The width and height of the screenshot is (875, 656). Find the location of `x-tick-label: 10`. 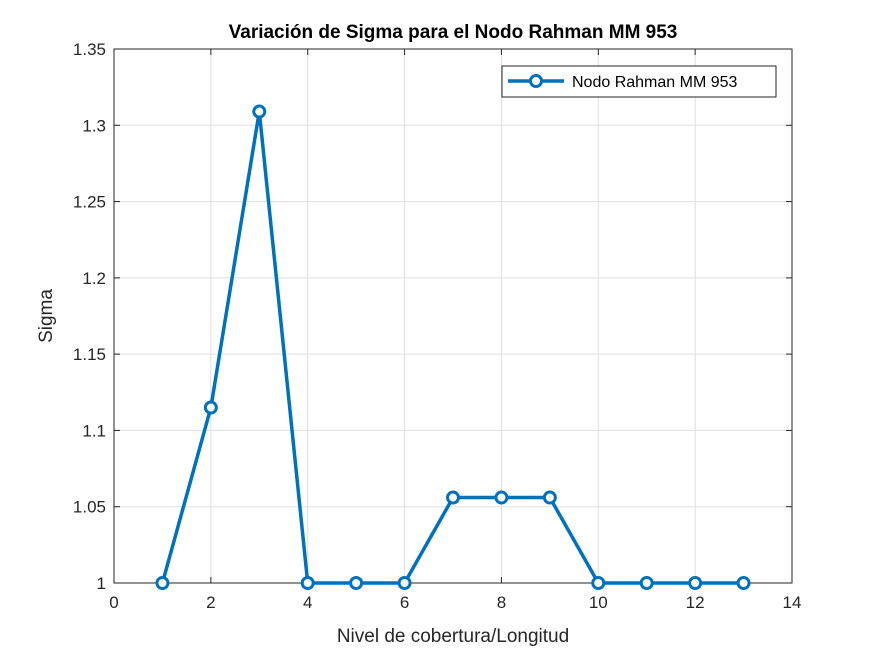

x-tick-label: 10 is located at coordinates (598, 602).